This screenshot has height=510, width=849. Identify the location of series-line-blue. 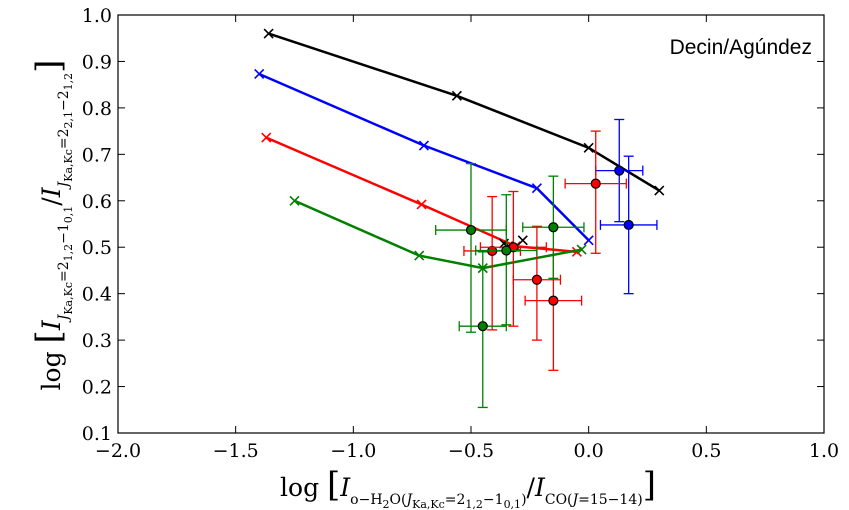
(424, 157).